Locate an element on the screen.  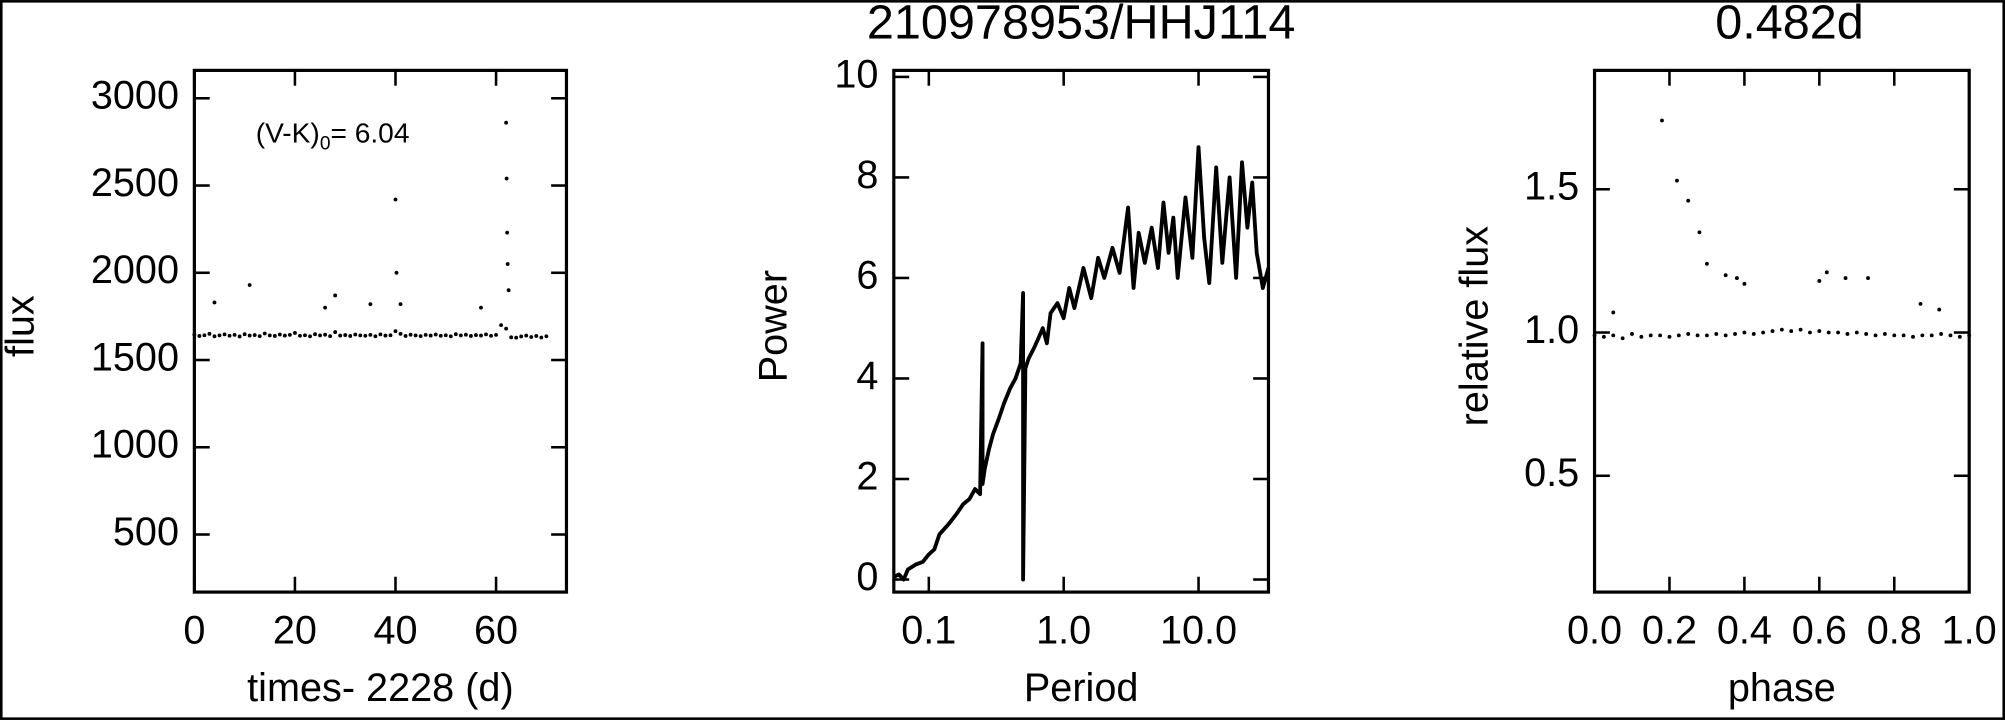
x-tick-label: 0.6 is located at coordinates (1819, 630).